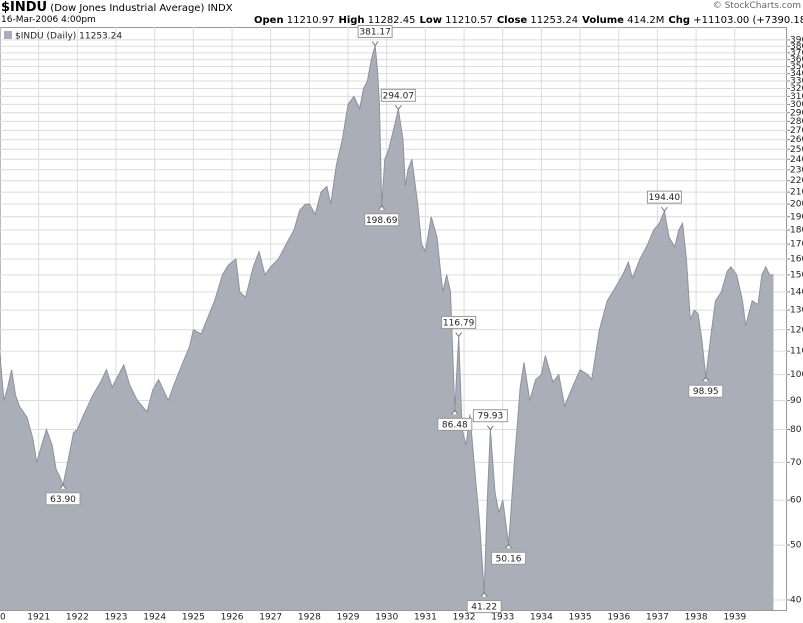  Describe the element at coordinates (796, 67) in the screenshot. I see `y-tick-label: 350` at that location.